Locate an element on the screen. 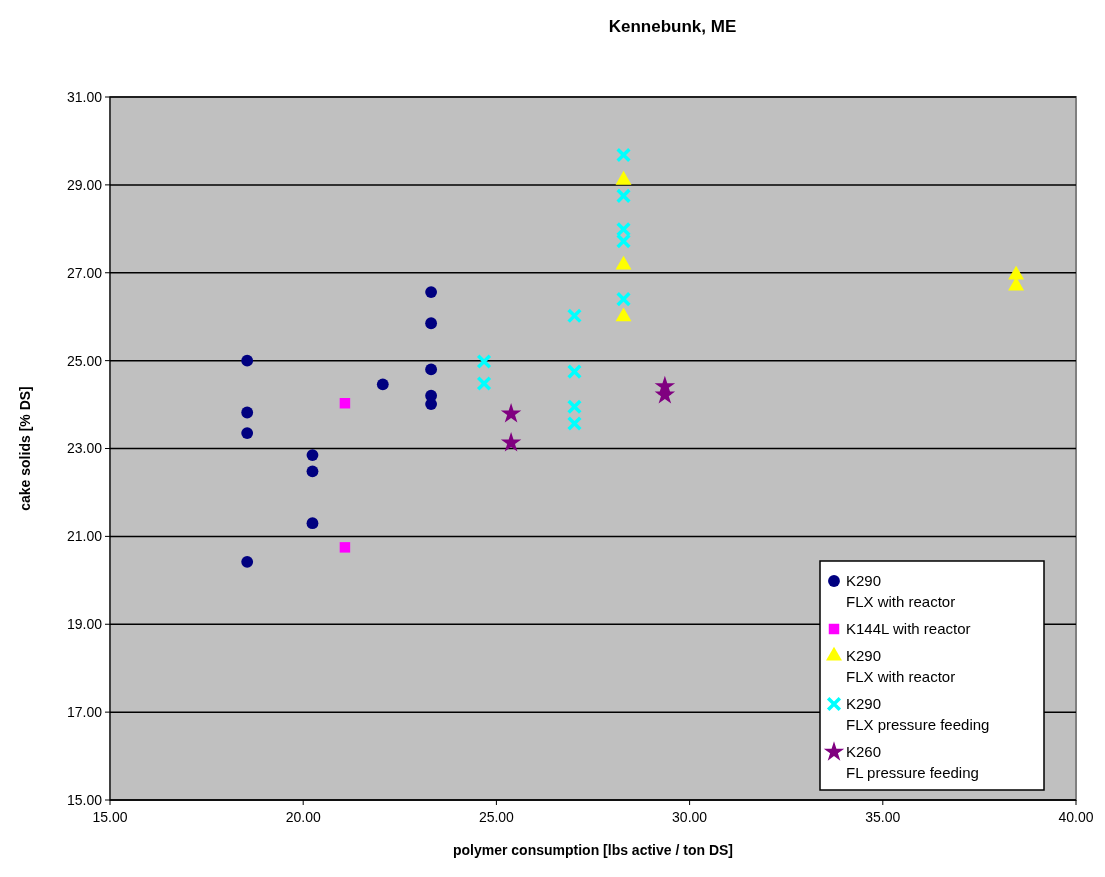 The height and width of the screenshot is (877, 1105). y-tick-label: 23.00 is located at coordinates (84, 448).